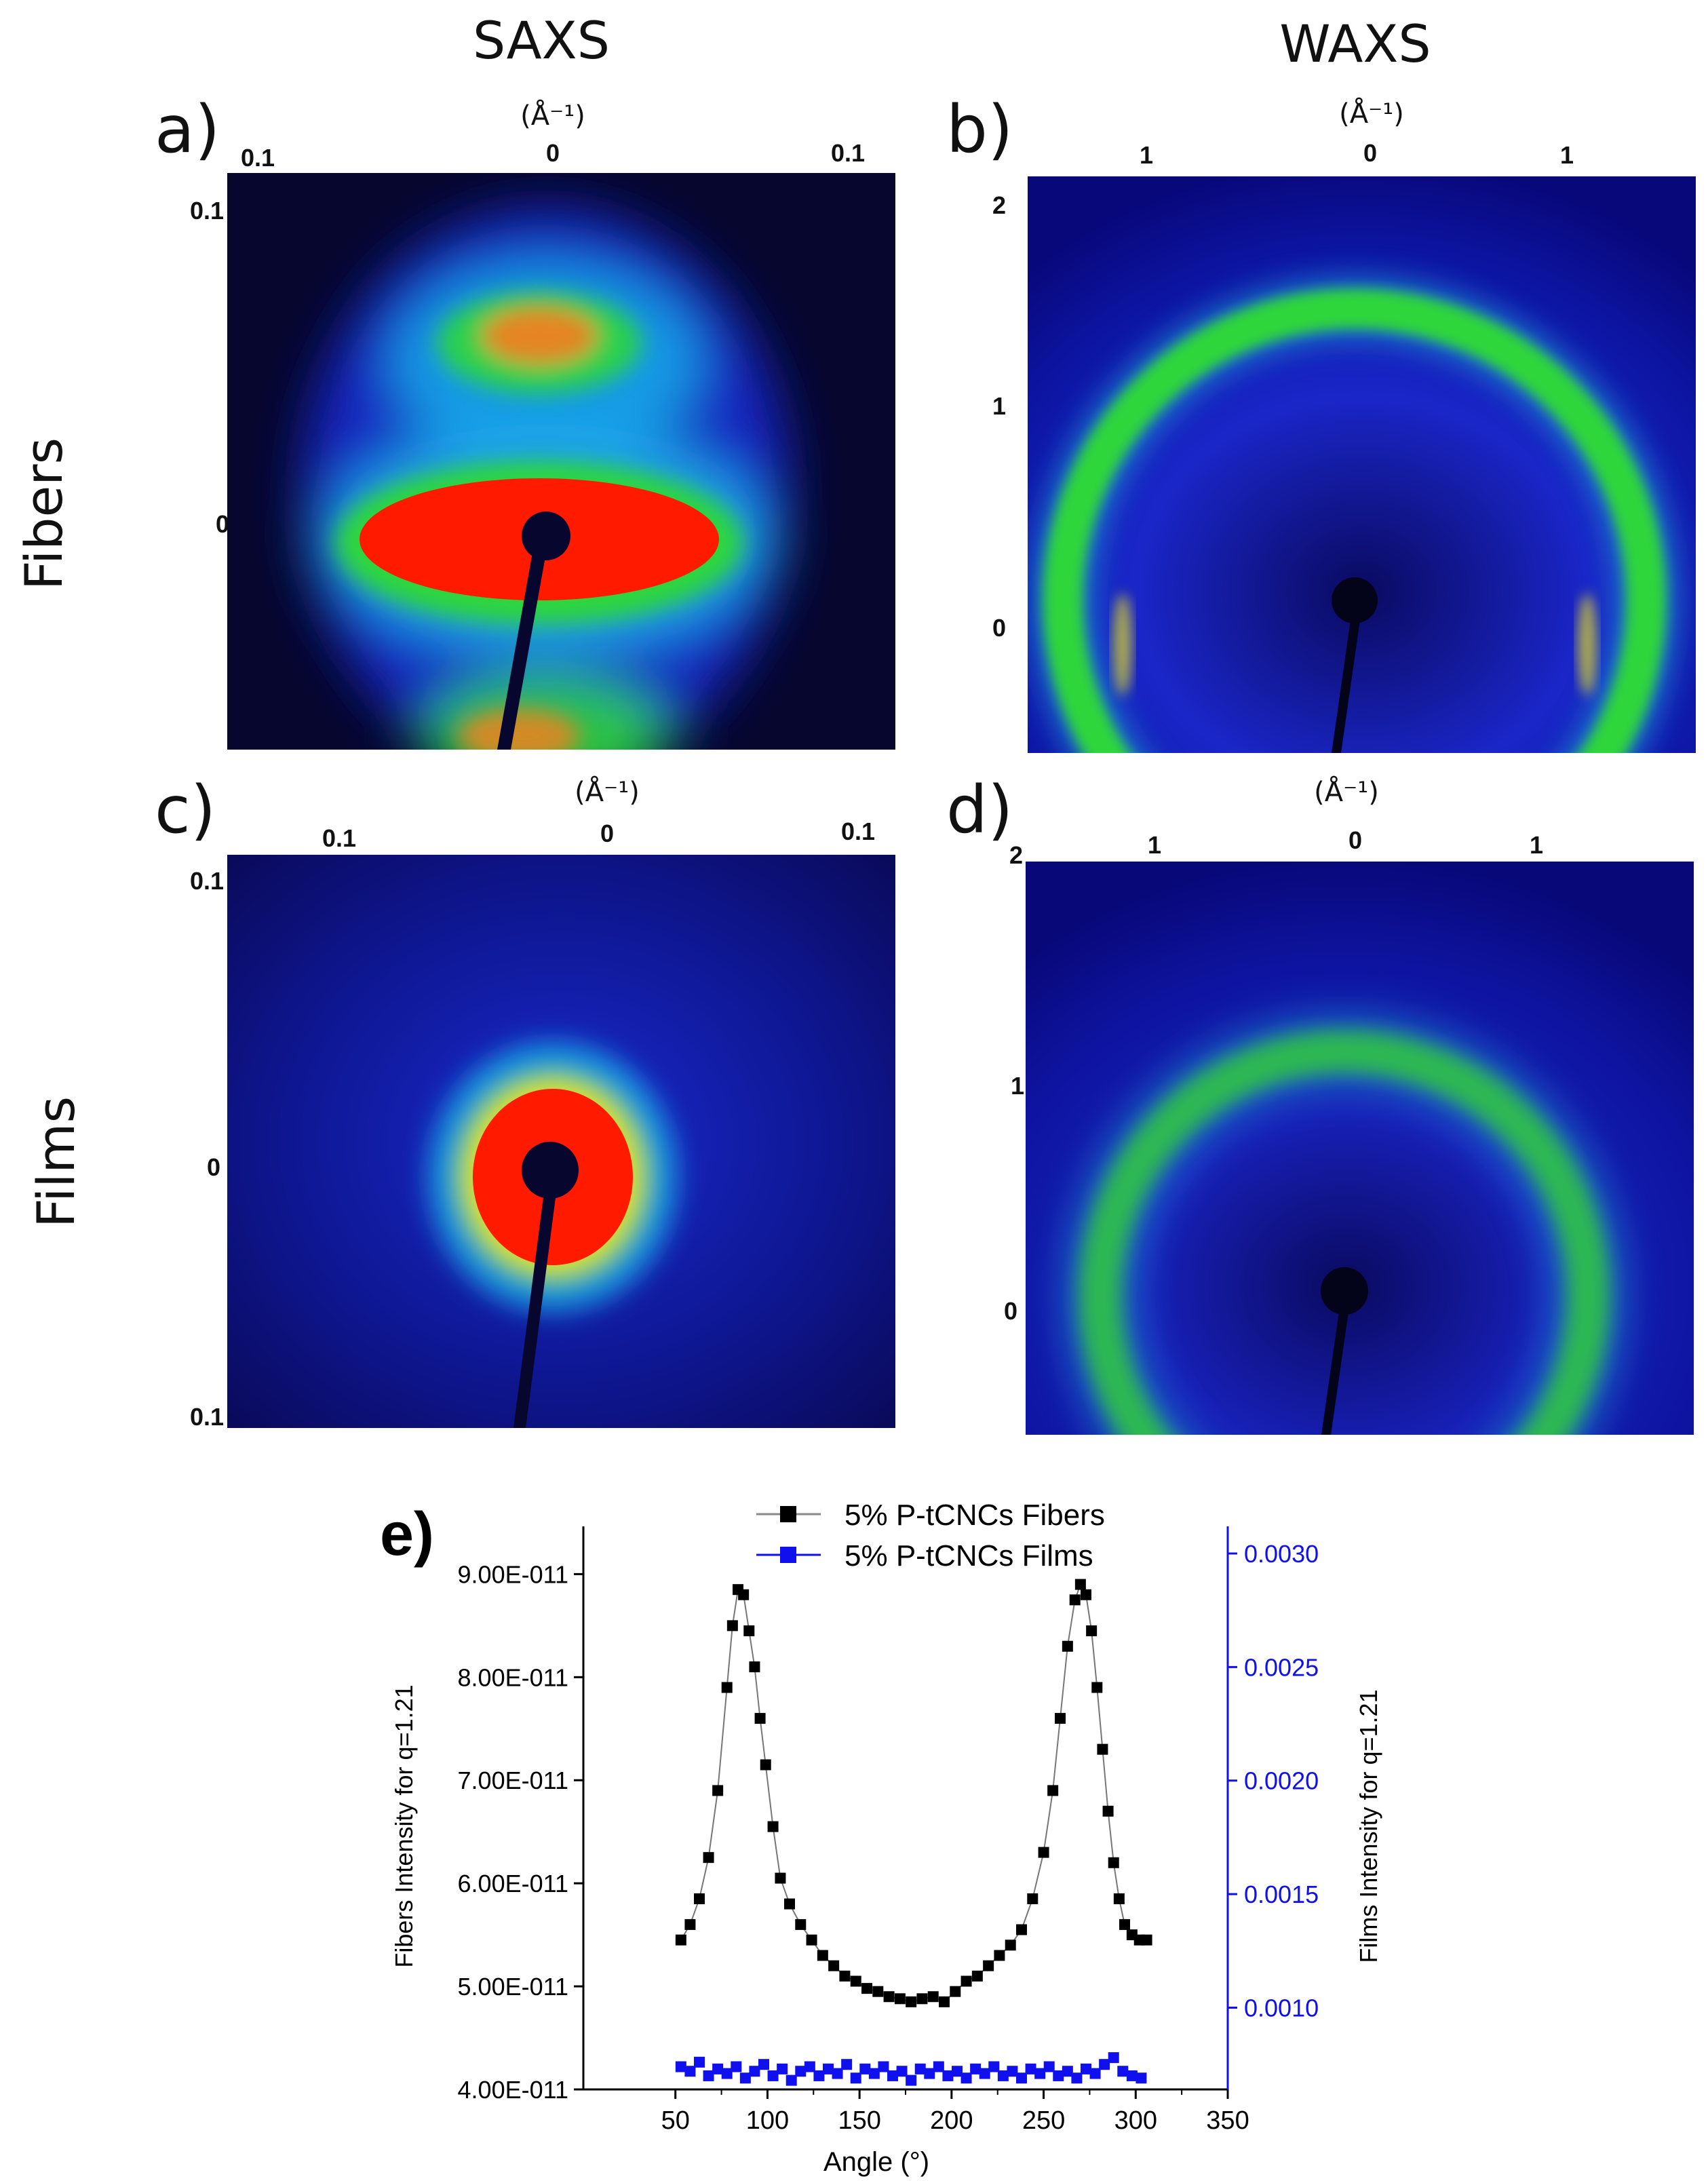 This screenshot has width=1708, height=2181. Describe the element at coordinates (999, 628) in the screenshot. I see `panel-b-side-tick-0: 0` at that location.